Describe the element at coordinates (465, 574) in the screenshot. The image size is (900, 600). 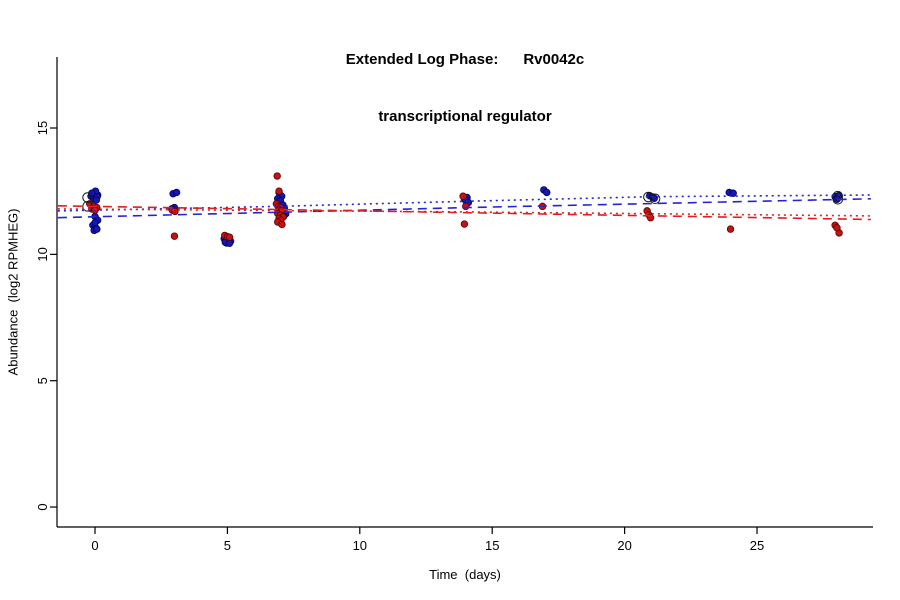
I see `x-axis-label: Time (days)` at that location.